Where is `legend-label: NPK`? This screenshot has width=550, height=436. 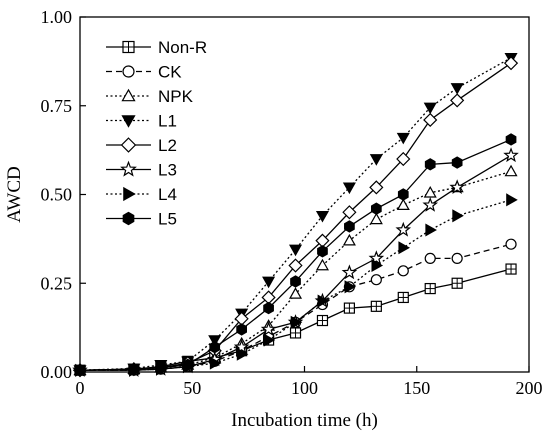
legend-label: NPK is located at coordinates (176, 96).